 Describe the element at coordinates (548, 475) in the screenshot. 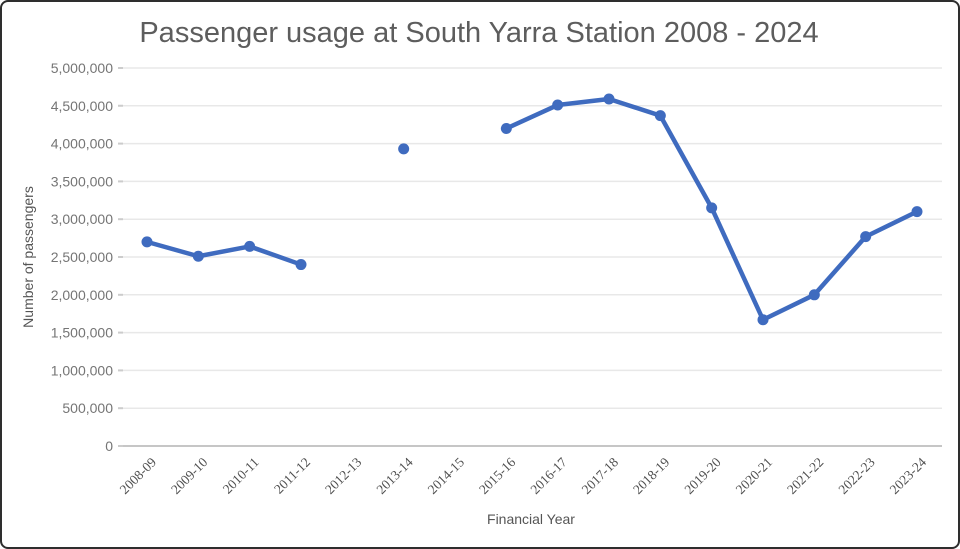

I see `x-tick-label: 2016-17` at that location.